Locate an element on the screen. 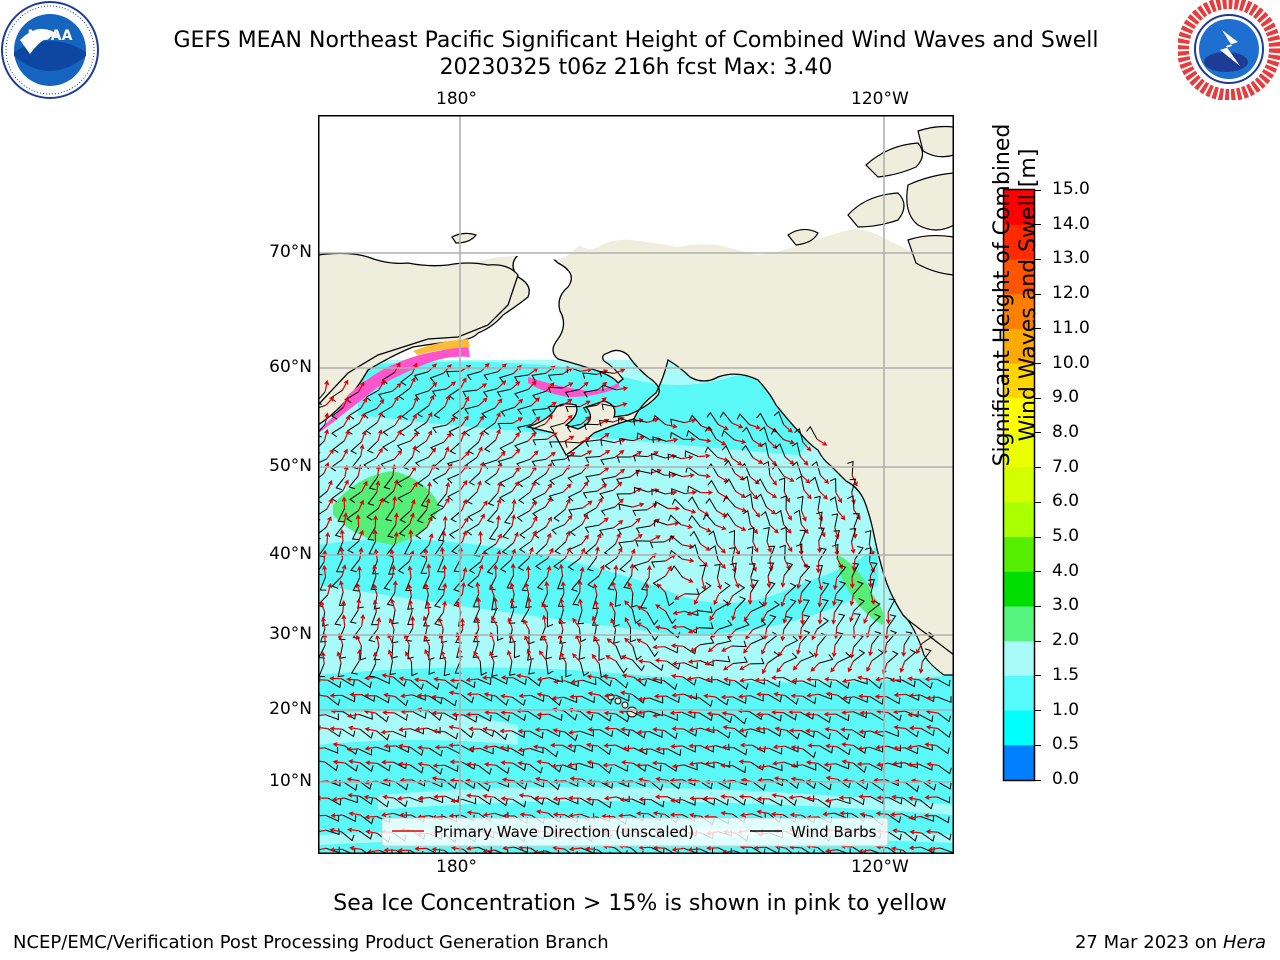 This screenshot has height=960, width=1280. colorbar-tick-mark is located at coordinates (1038, 537).